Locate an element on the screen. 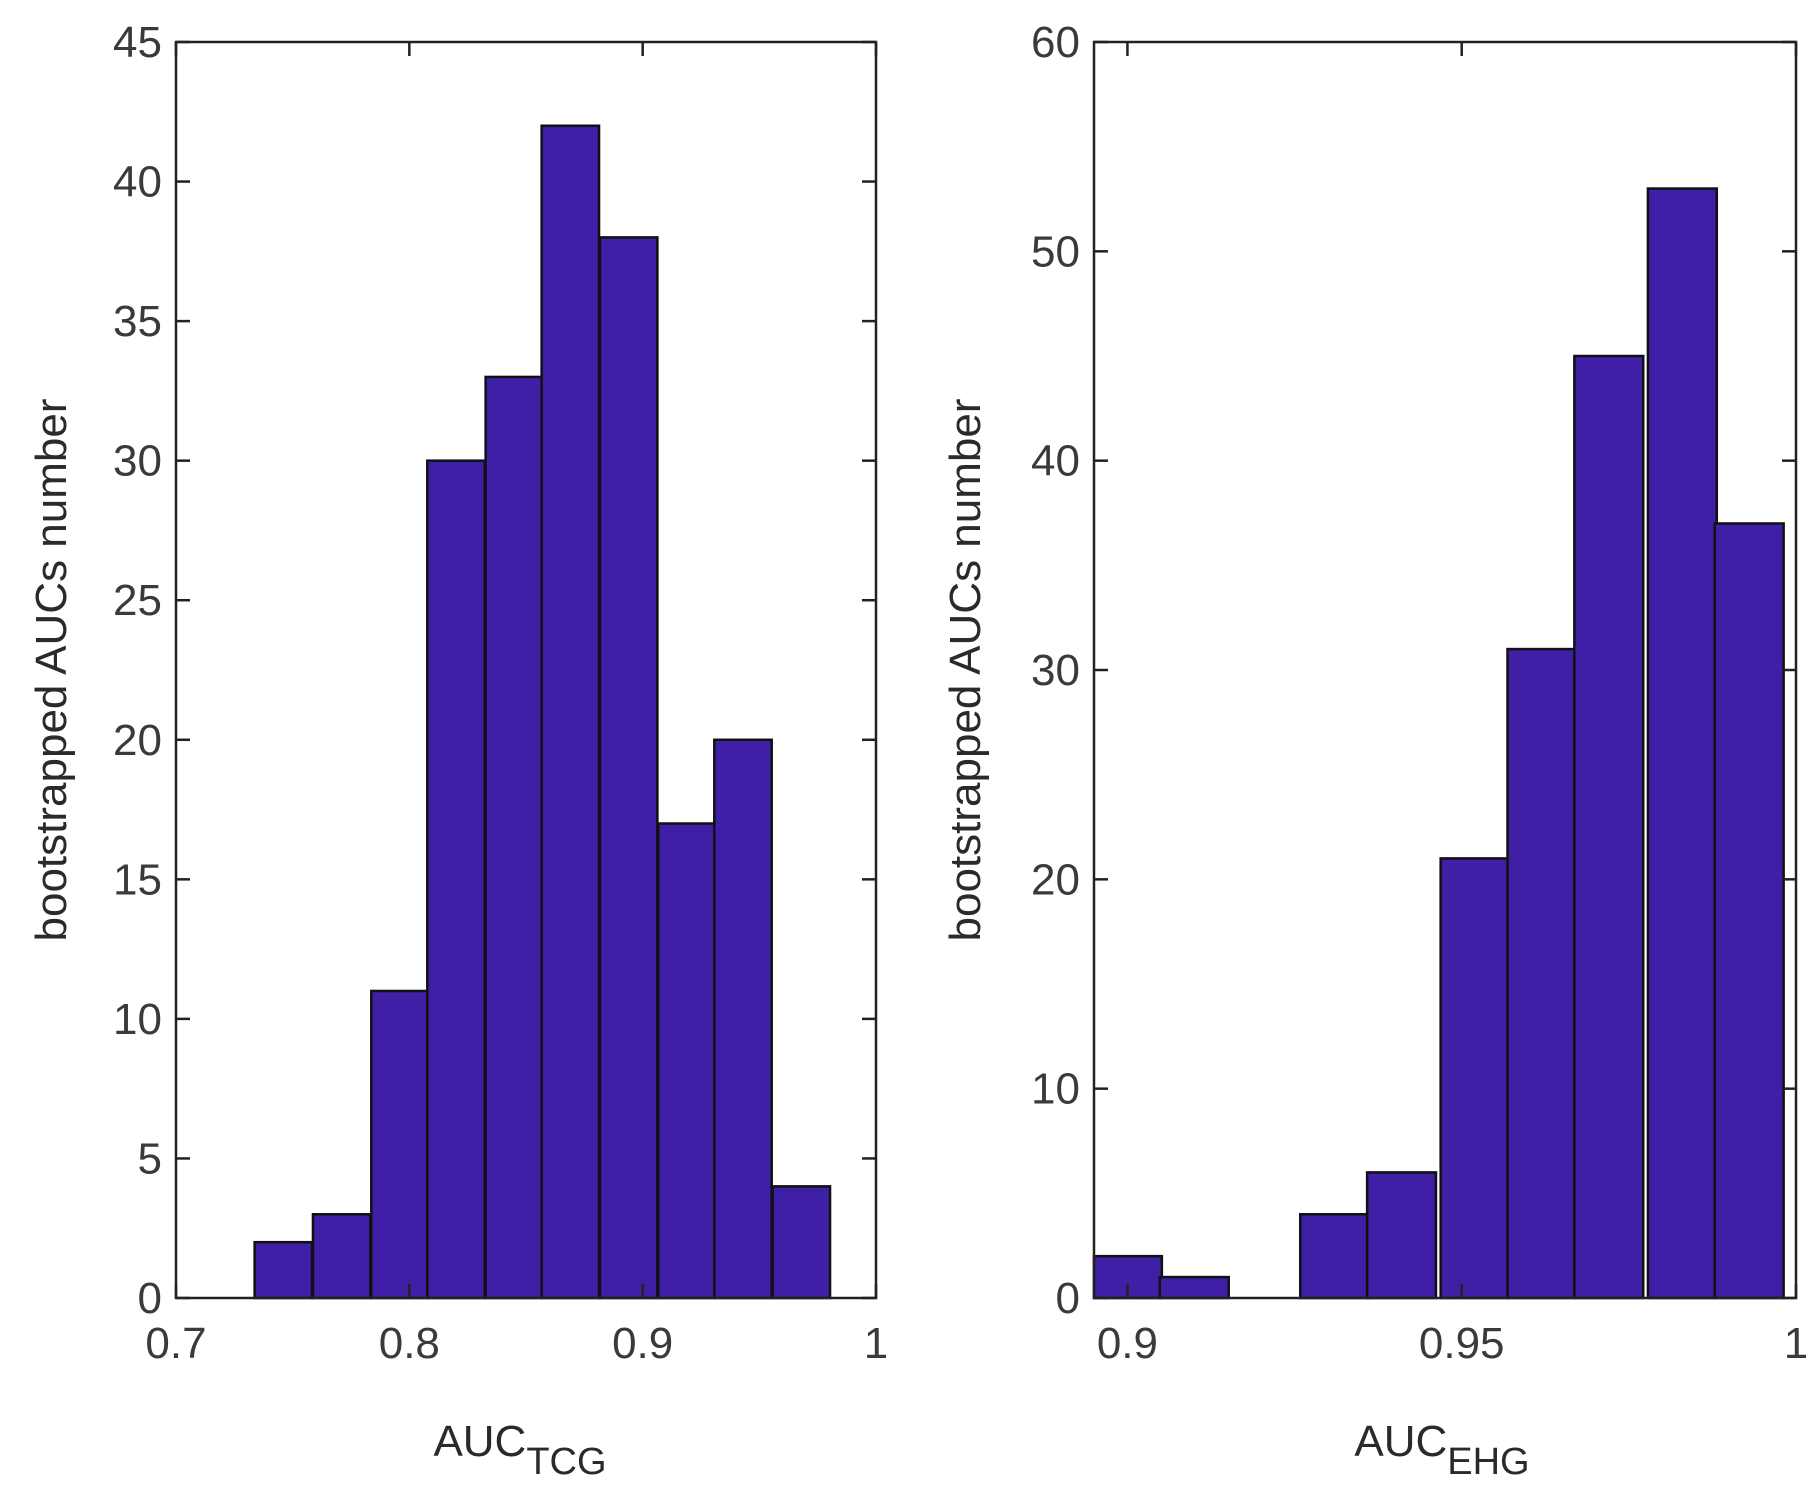 The width and height of the screenshot is (1811, 1502). ehg-ytick-label-20: 20 is located at coordinates (1055, 879).